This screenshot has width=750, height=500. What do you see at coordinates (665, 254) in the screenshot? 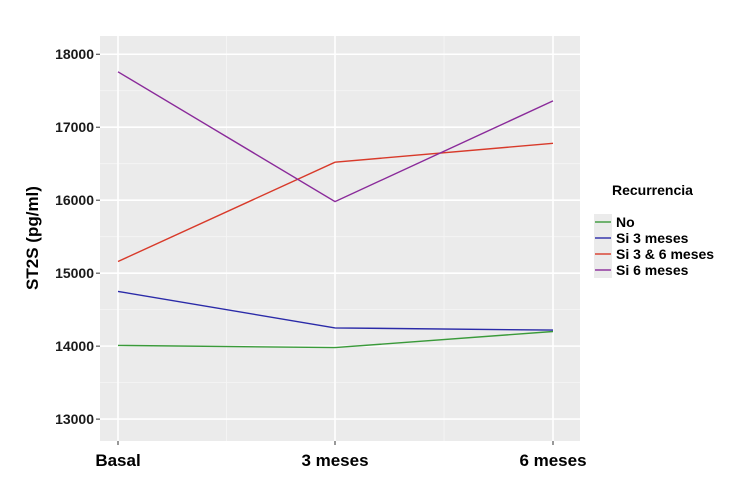
I see `legend-label: Si 3 & 6 meses` at bounding box center [665, 254].